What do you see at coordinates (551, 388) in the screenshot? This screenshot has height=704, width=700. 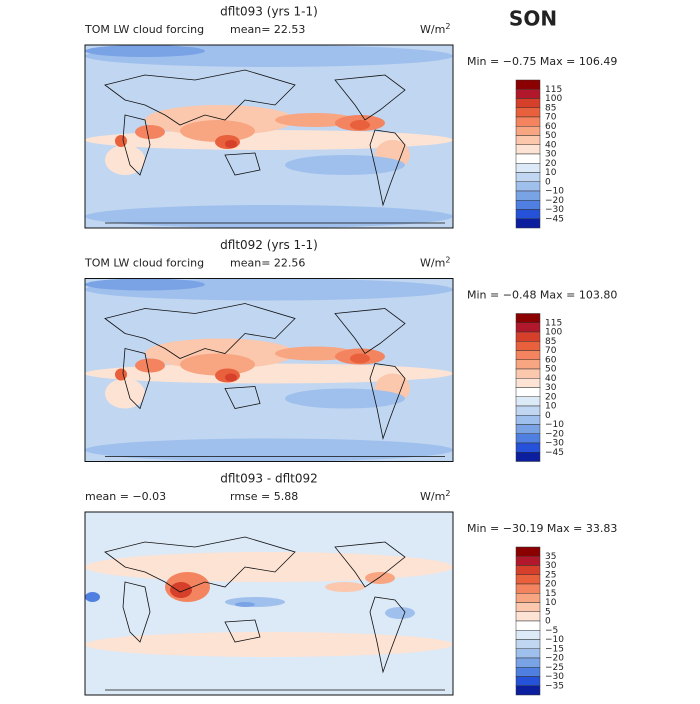 I see `colorbar-label: 30` at bounding box center [551, 388].